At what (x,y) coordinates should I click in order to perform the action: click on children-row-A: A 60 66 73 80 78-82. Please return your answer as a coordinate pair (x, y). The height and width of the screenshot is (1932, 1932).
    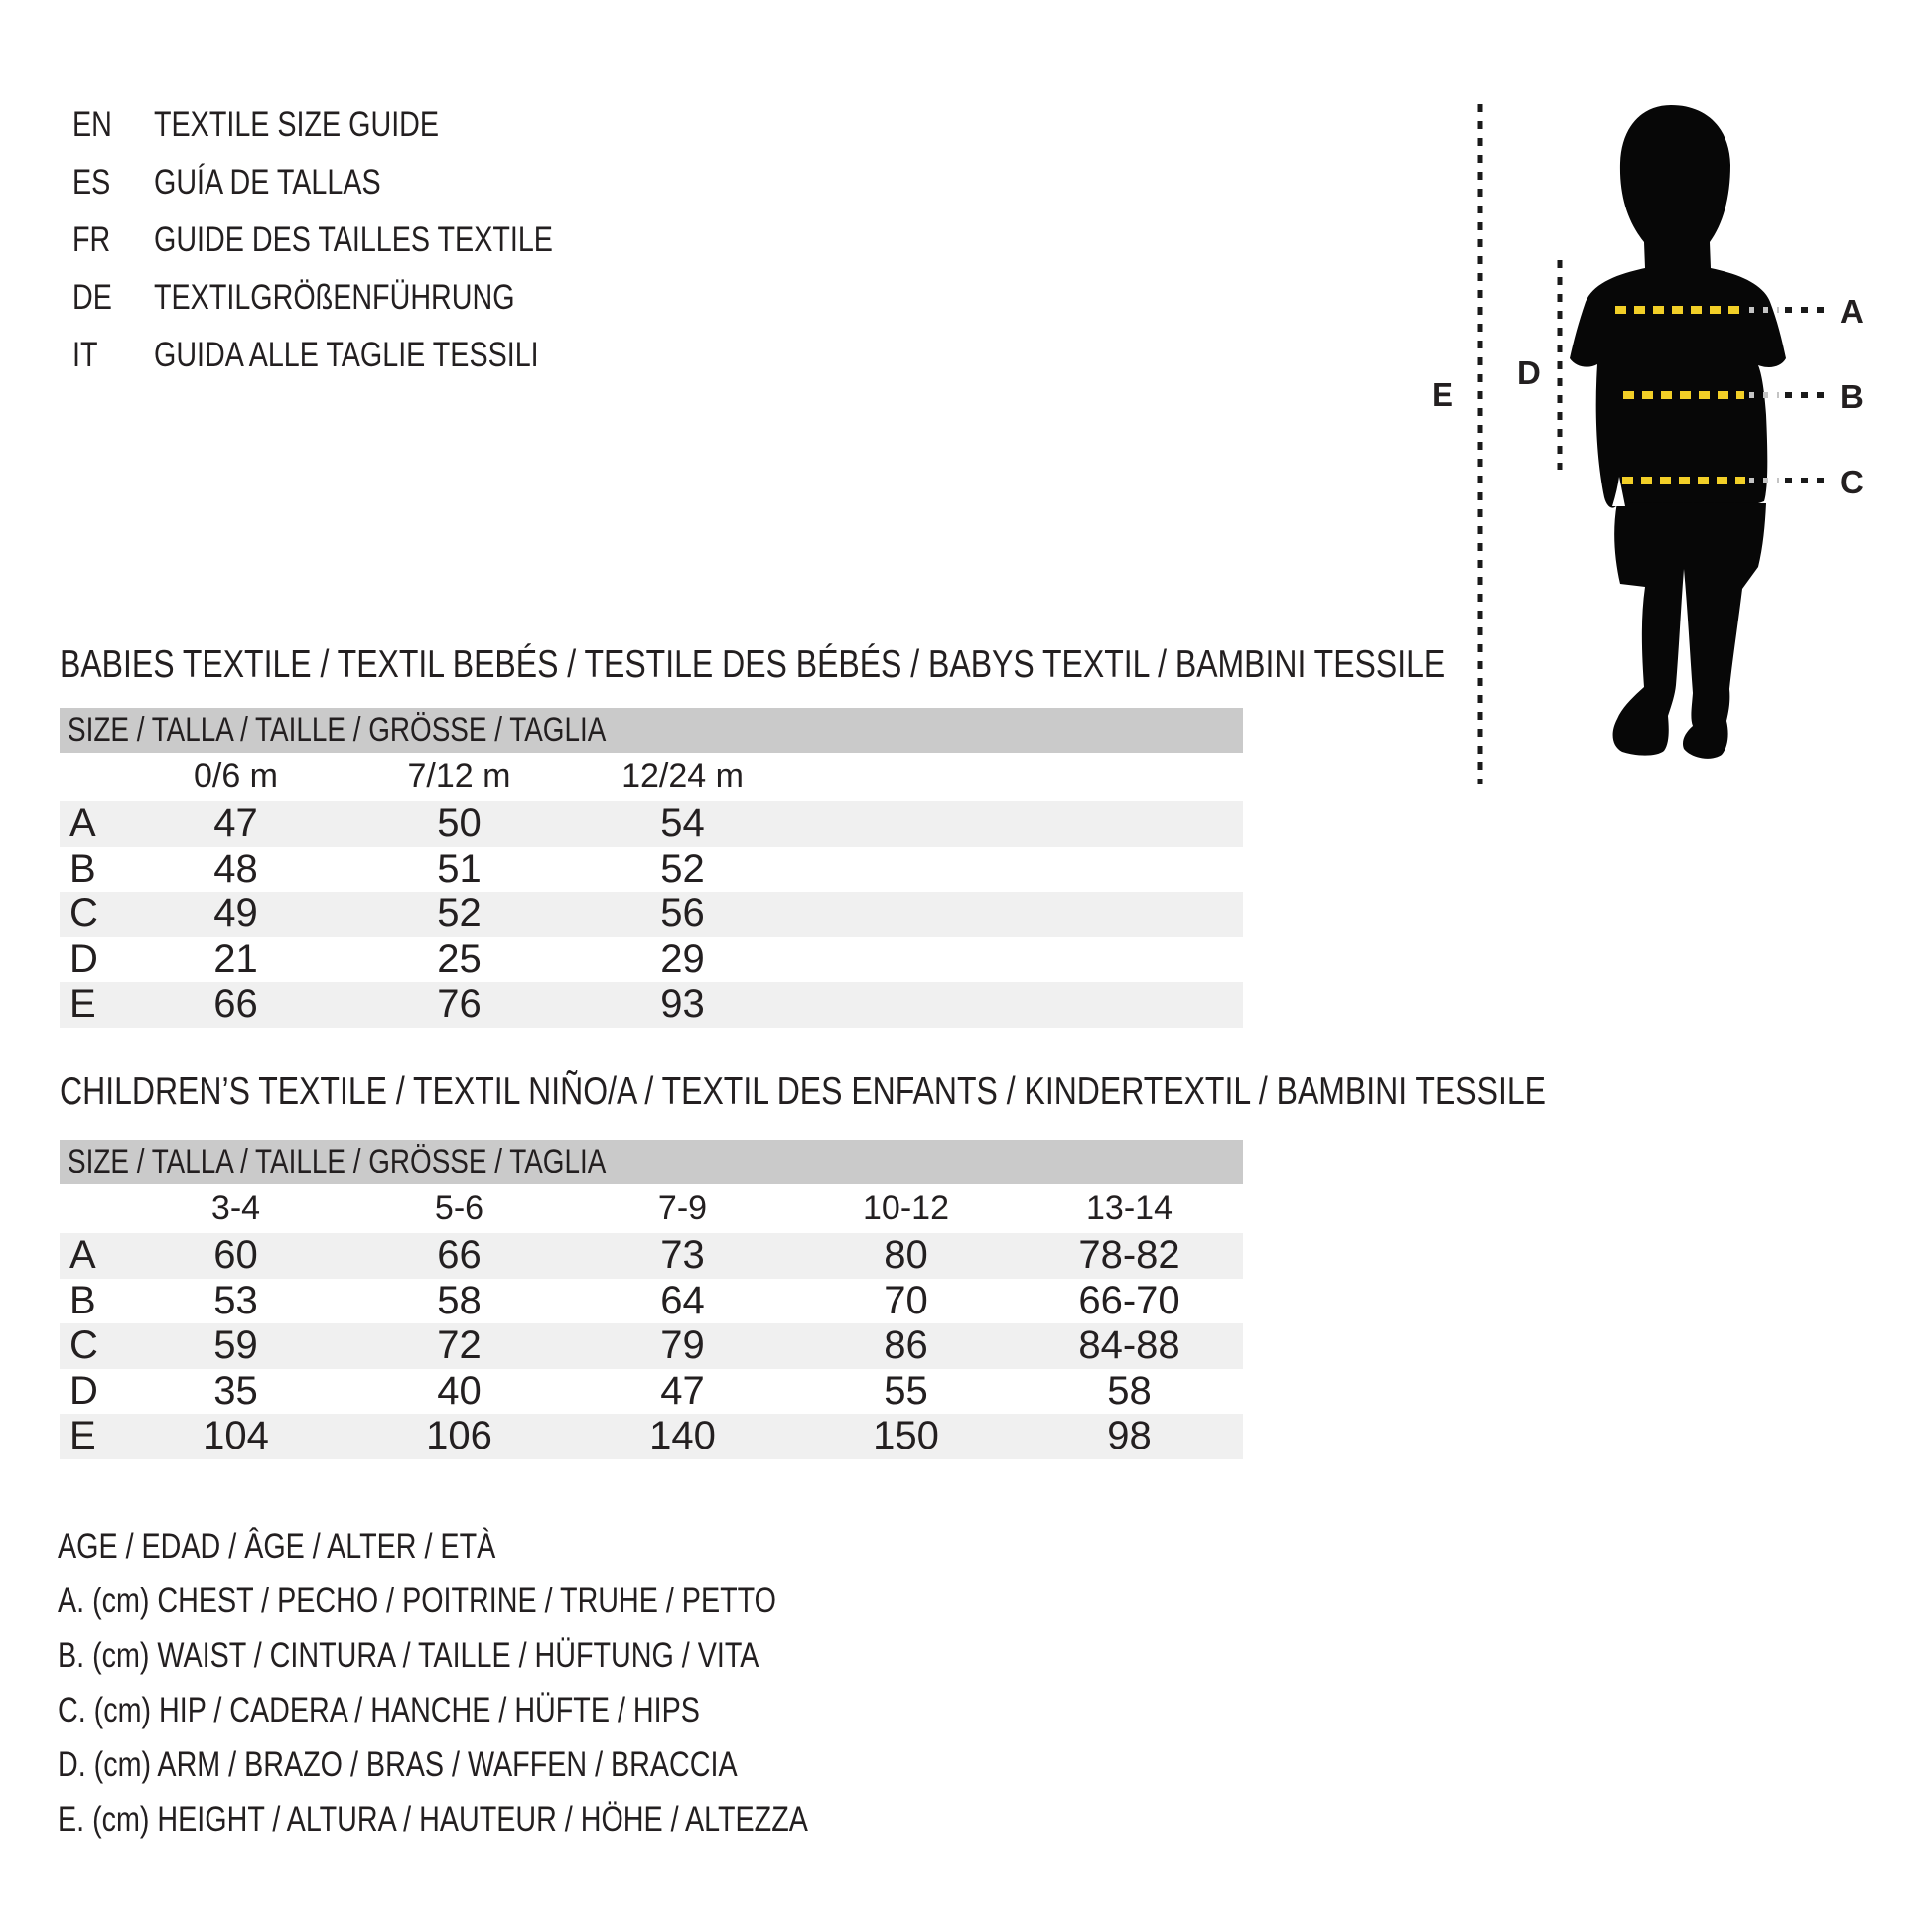
    Looking at the image, I should click on (651, 1256).